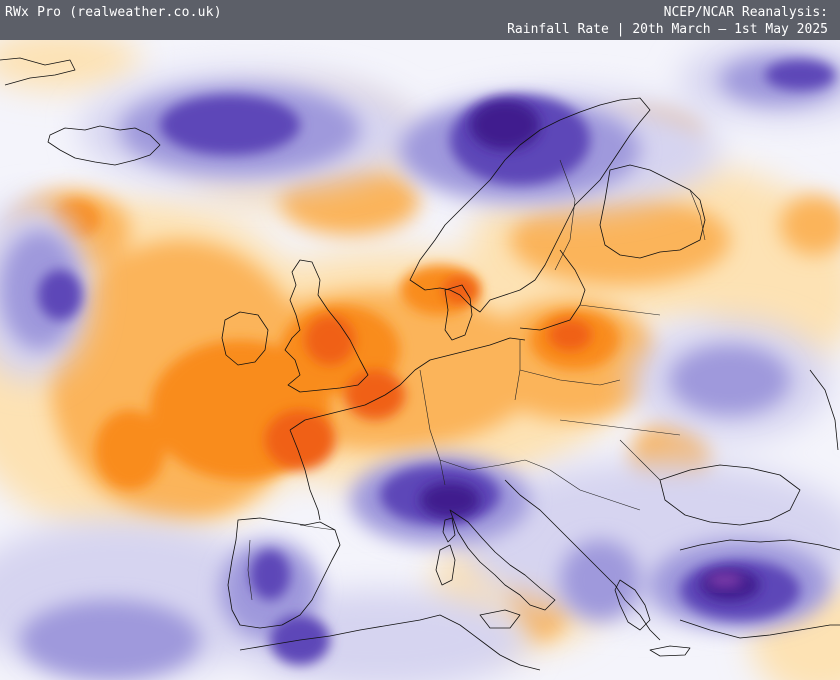 This screenshot has width=840, height=680. Describe the element at coordinates (697, 215) in the screenshot. I see `border-finland-russia` at that location.